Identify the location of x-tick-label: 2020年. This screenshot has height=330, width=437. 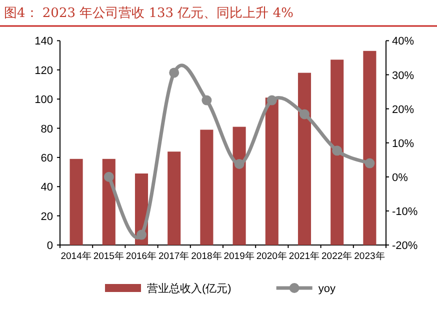
(272, 256).